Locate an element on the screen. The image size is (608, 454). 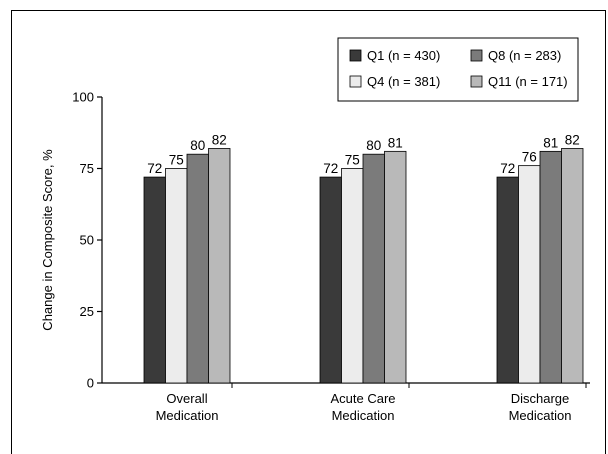
y-tick-label: 25 is located at coordinates (87, 311).